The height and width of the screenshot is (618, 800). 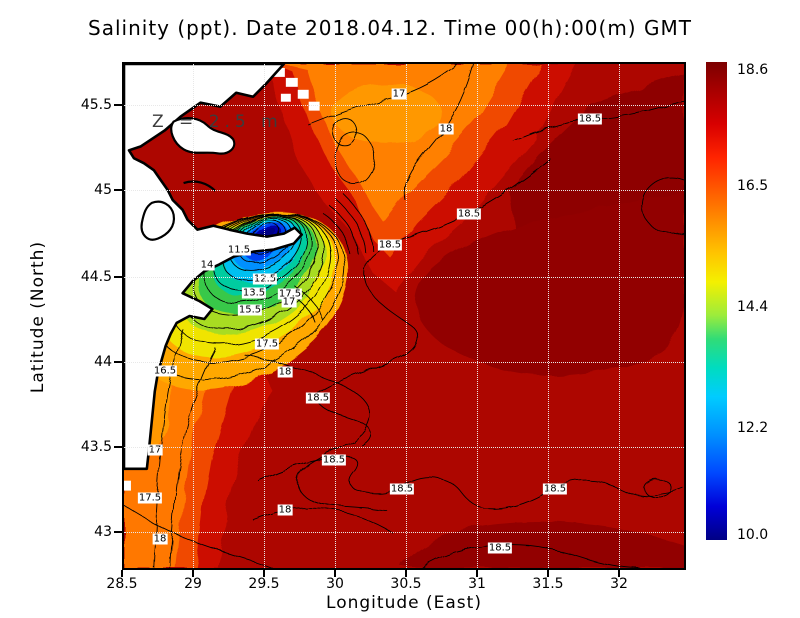 I want to click on y-tick-label: 43.5, so click(x=96, y=447).